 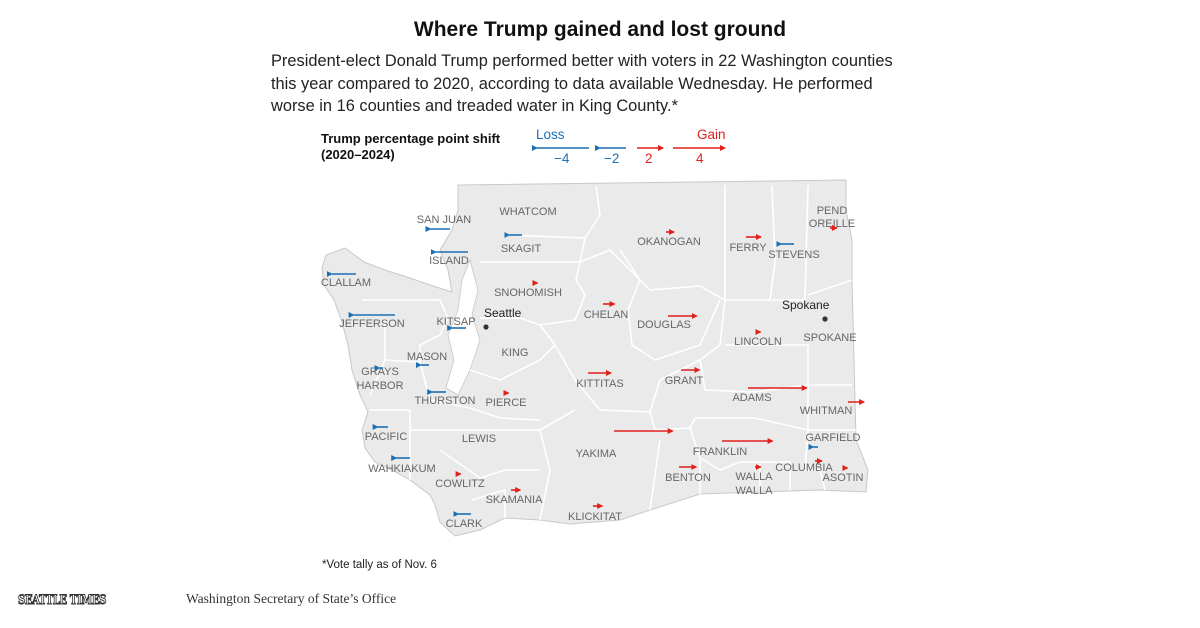 What do you see at coordinates (460, 484) in the screenshot?
I see `county-label-cowlitz: COWLITZ` at bounding box center [460, 484].